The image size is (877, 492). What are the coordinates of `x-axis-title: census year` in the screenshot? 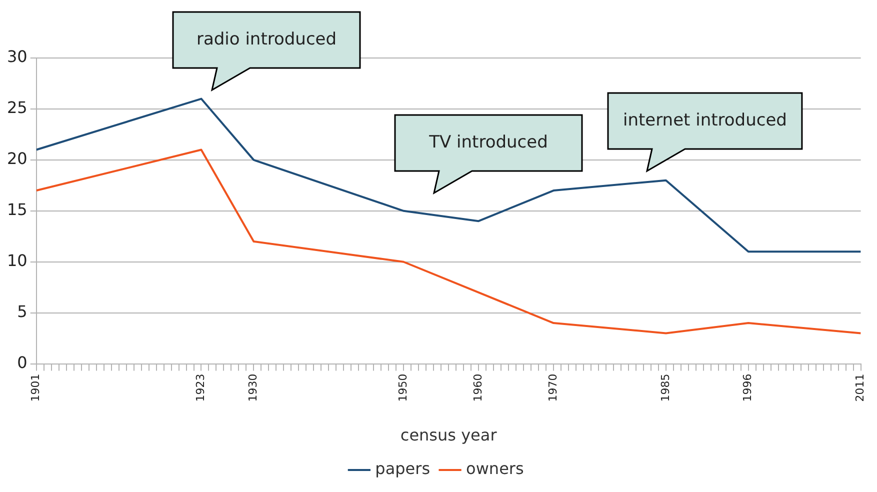 It's located at (449, 435).